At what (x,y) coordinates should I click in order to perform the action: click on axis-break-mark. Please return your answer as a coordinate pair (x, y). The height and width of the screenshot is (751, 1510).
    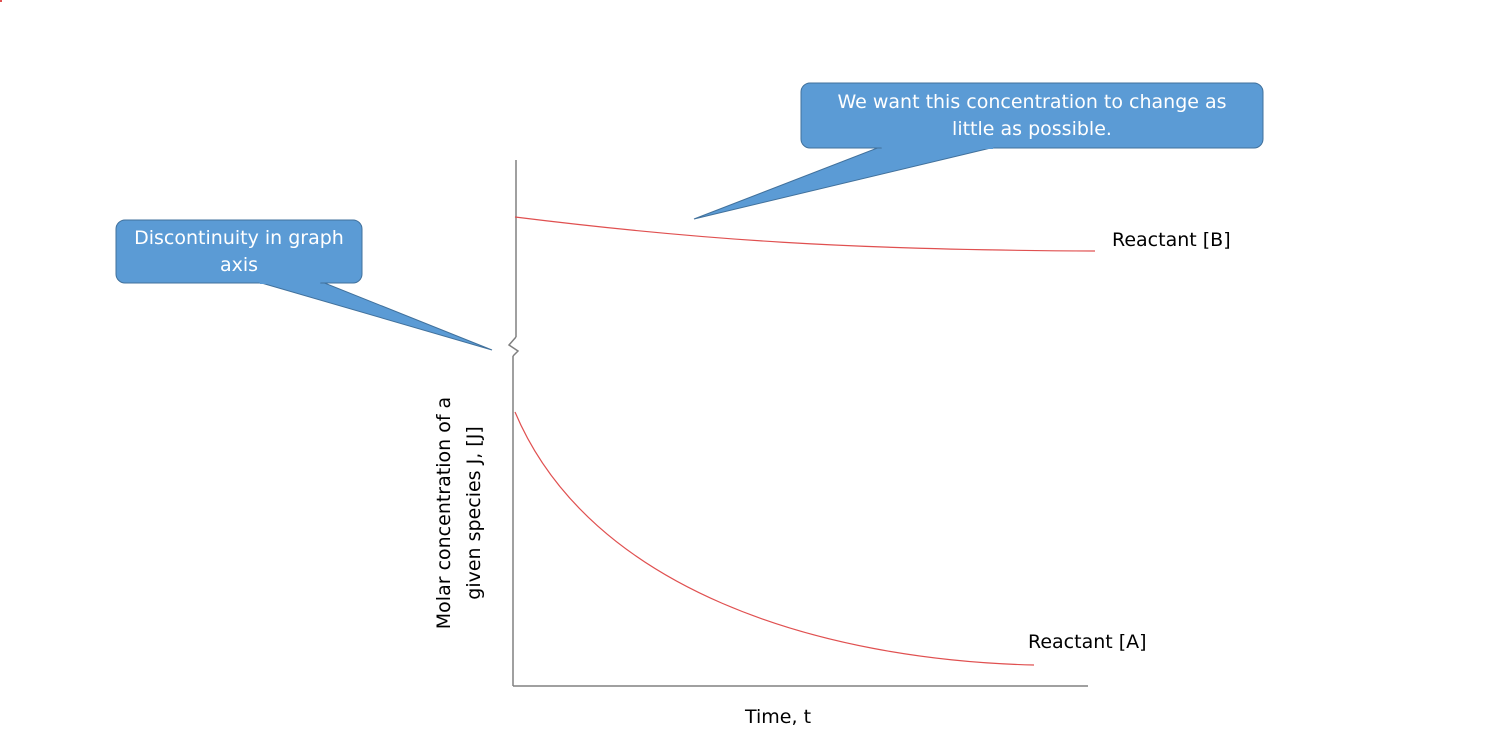
    Looking at the image, I should click on (513, 346).